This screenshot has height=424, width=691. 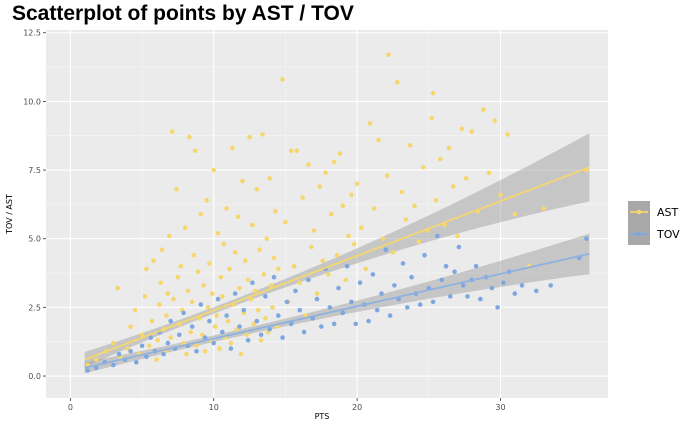 What do you see at coordinates (654, 223) in the screenshot?
I see `legend: AST TOV` at bounding box center [654, 223].